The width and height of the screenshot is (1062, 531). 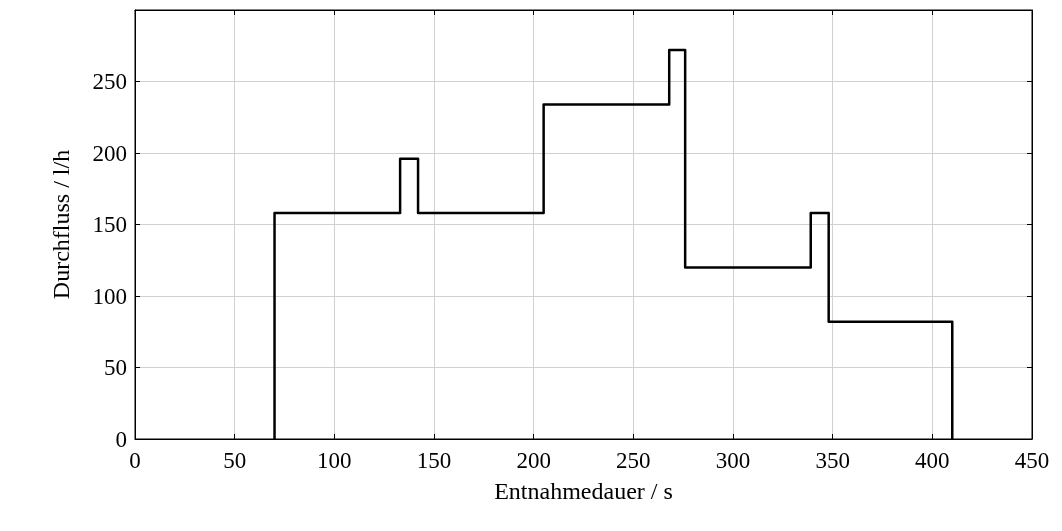 I want to click on x-tick-label: 200, so click(x=533, y=460).